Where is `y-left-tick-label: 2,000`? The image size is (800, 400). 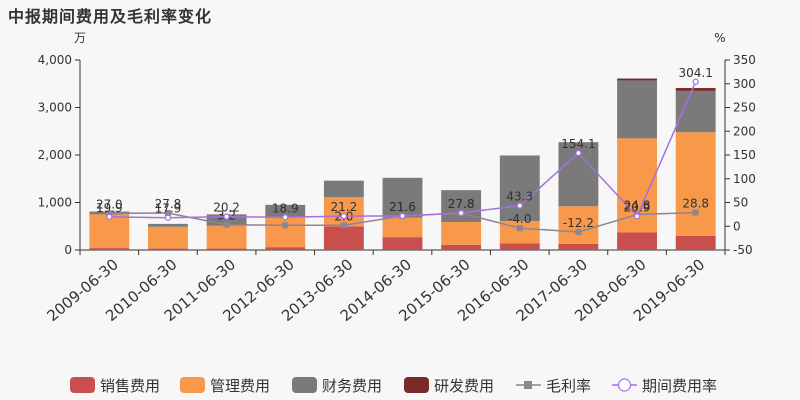
y-left-tick-label: 2,000 is located at coordinates (55, 155).